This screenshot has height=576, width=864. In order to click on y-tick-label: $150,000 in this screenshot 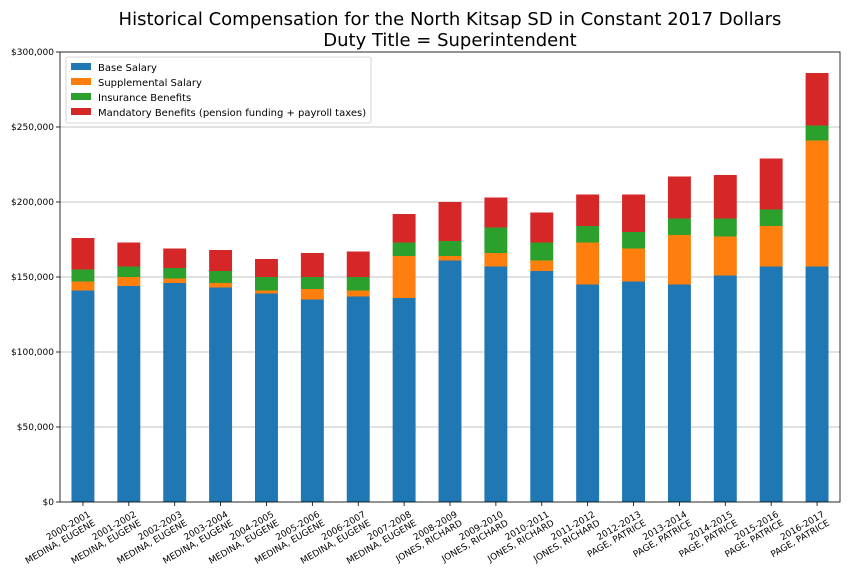, I will do `click(32, 278)`.